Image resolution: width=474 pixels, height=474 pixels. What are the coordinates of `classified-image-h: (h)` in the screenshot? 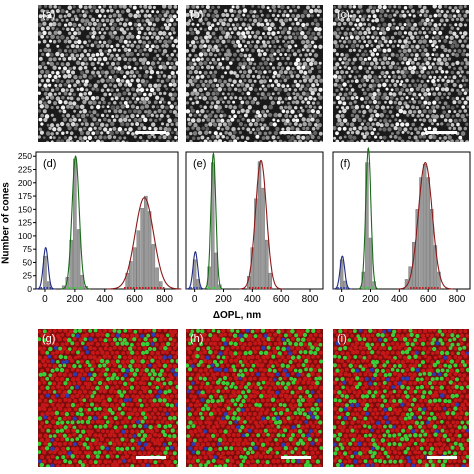 It's located at (254, 398).